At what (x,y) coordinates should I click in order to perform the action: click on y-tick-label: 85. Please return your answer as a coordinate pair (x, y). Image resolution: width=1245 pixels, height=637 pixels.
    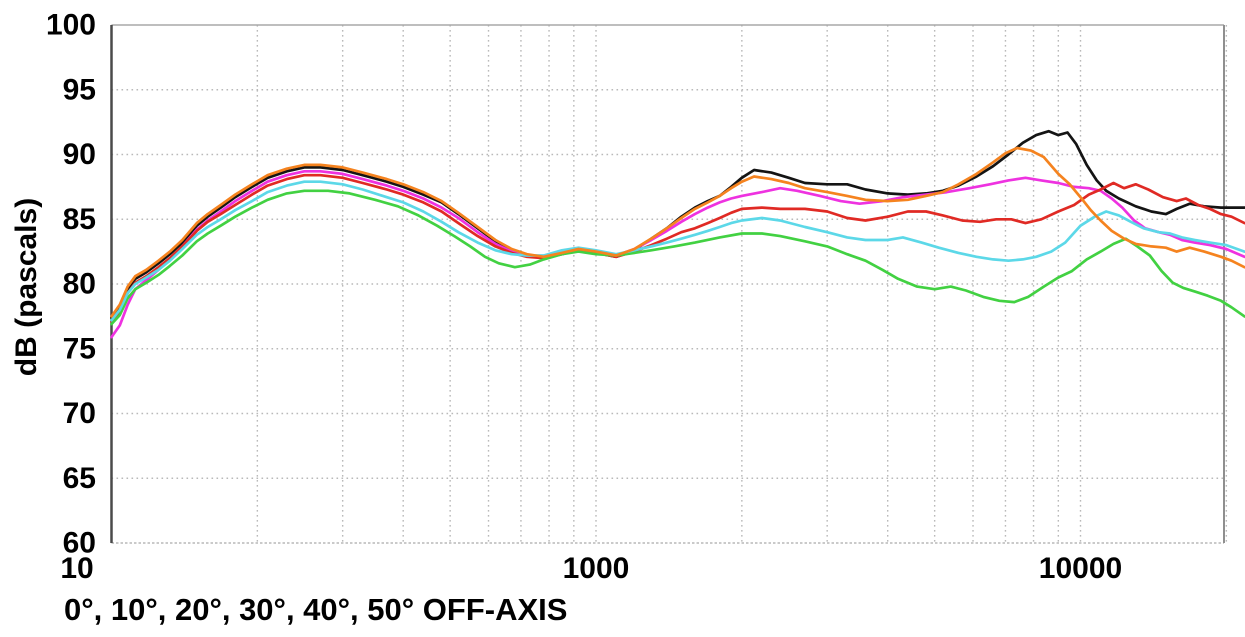
    Looking at the image, I should click on (79, 219).